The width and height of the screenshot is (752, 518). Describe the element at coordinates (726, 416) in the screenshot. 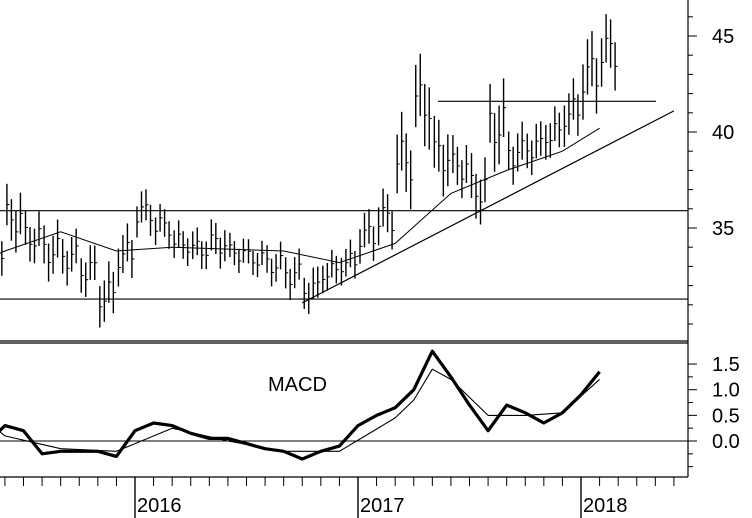

I see `macd-y-tick-label: 0.5` at that location.